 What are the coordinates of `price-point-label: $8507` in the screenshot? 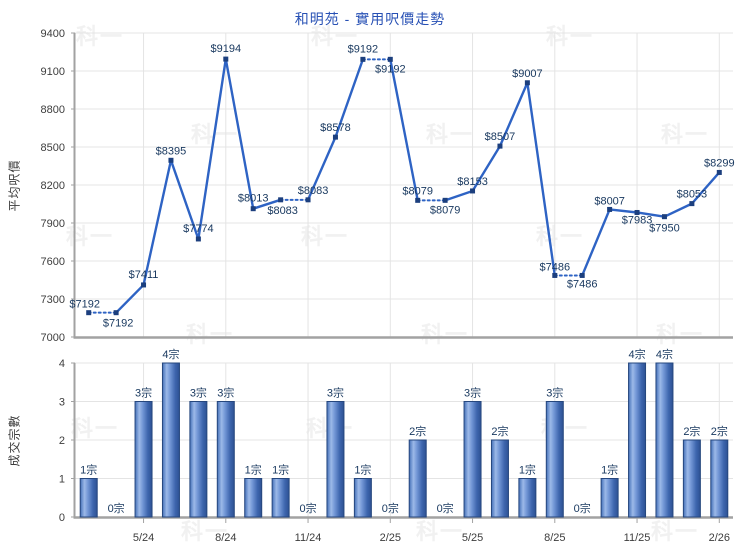 It's located at (500, 137).